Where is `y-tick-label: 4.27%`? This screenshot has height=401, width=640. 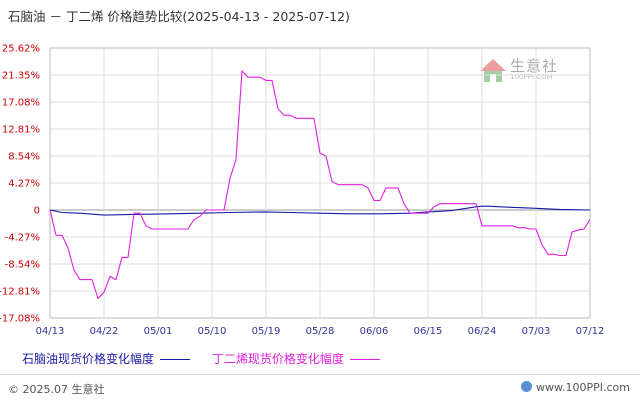
y-tick-label: 4.27% is located at coordinates (24, 184).